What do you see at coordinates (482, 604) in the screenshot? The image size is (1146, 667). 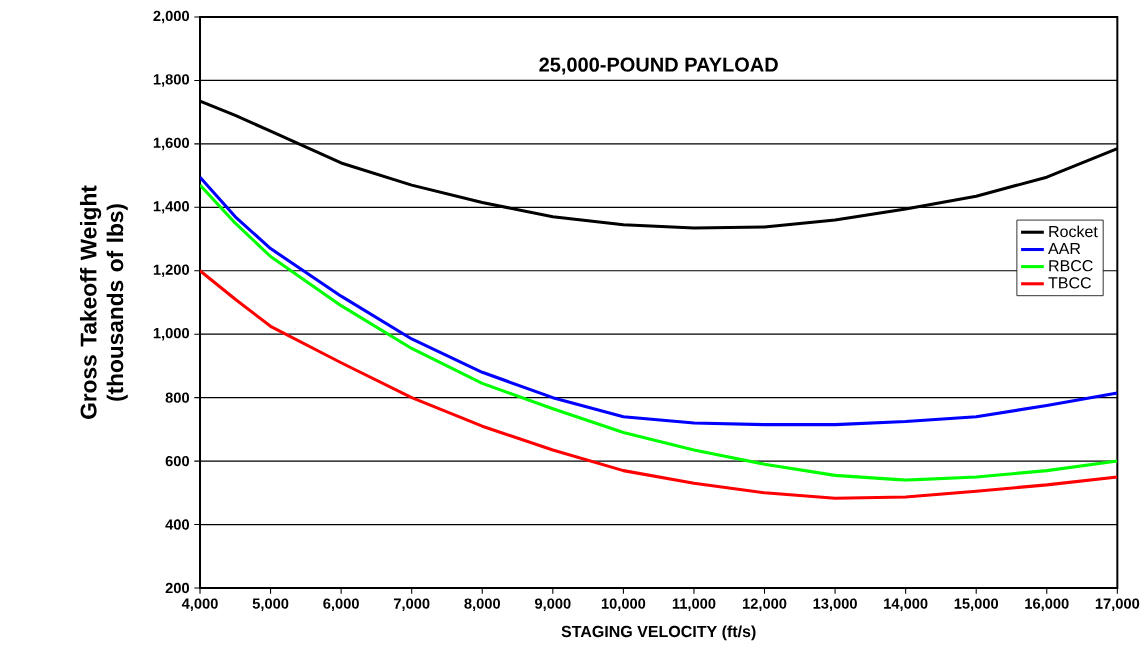 I see `x-tick-label: 8,000` at bounding box center [482, 604].